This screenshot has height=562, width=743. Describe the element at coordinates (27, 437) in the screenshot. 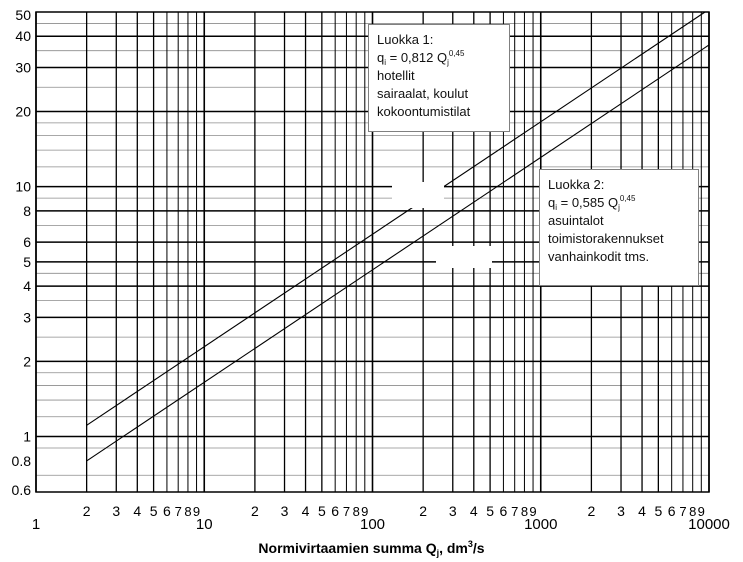

I see `y-tick-label: 1` at that location.